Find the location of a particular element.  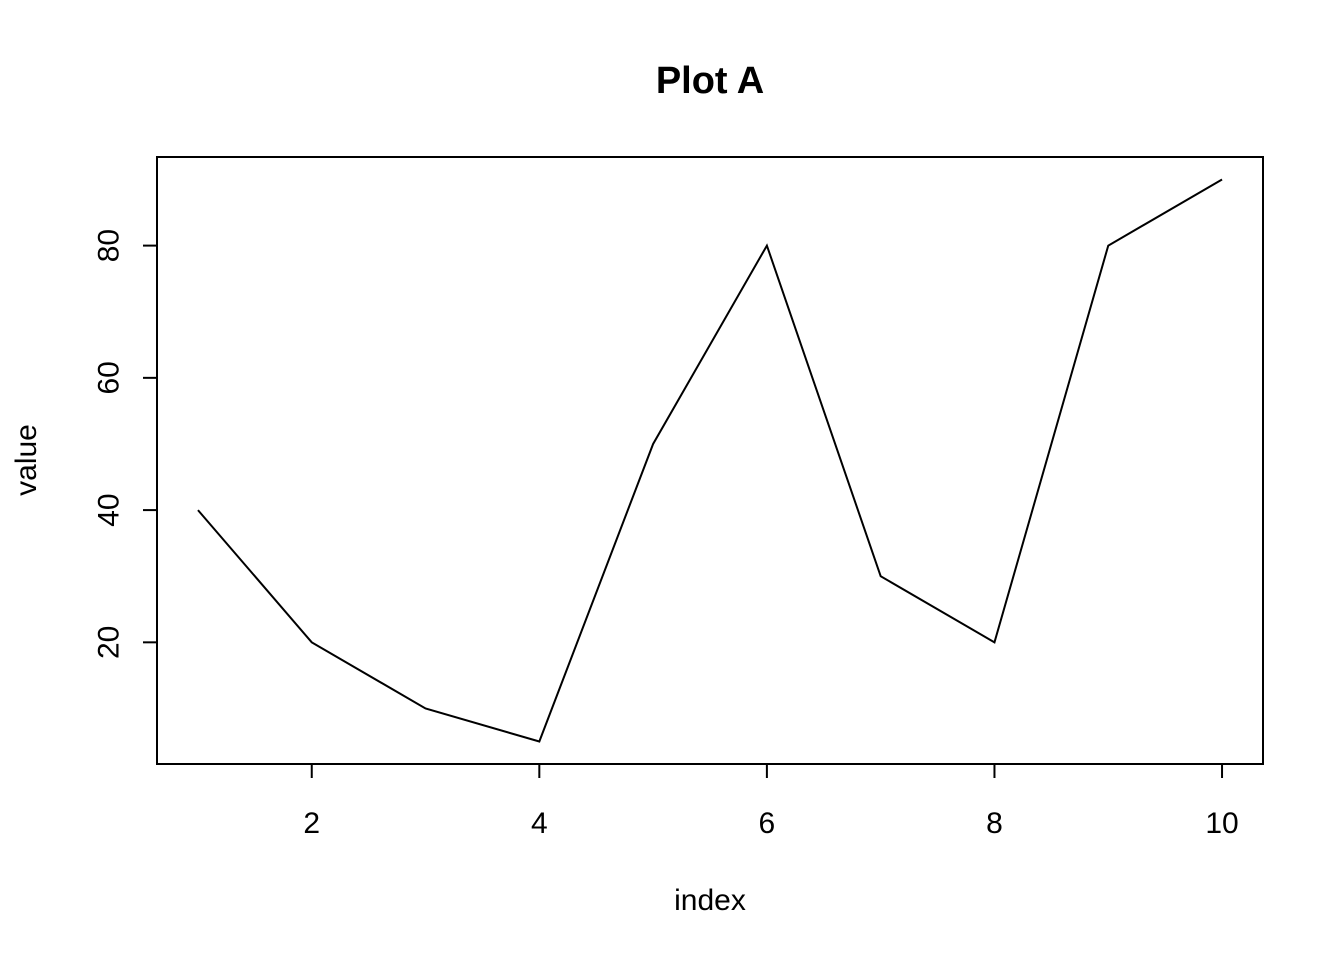

x-tick-label: 10 is located at coordinates (1221, 823).